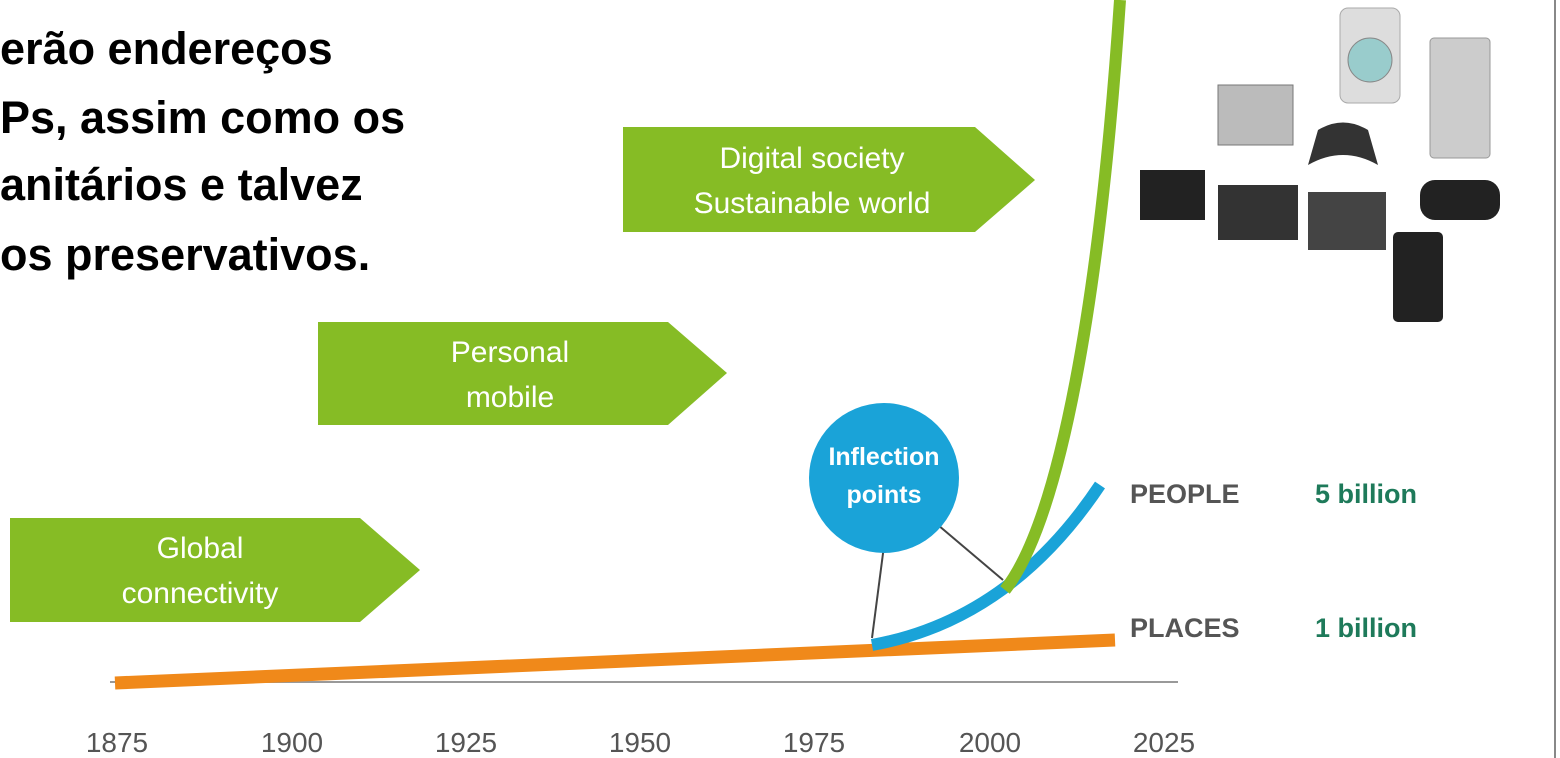 This screenshot has height=758, width=1560. I want to click on legend-name: PEOPLE, so click(1185, 494).